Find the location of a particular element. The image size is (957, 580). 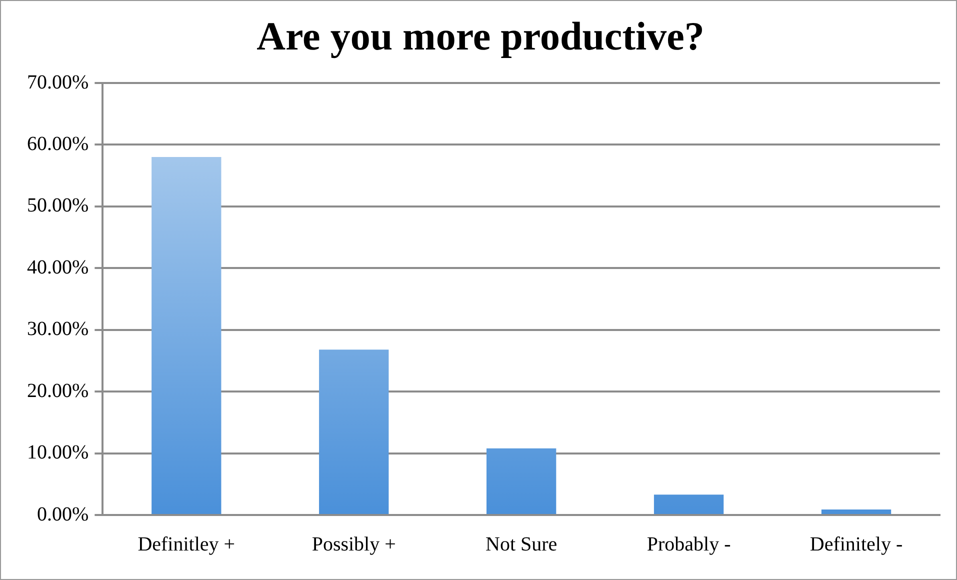

y-tick-label: 60.00% is located at coordinates (57, 143).